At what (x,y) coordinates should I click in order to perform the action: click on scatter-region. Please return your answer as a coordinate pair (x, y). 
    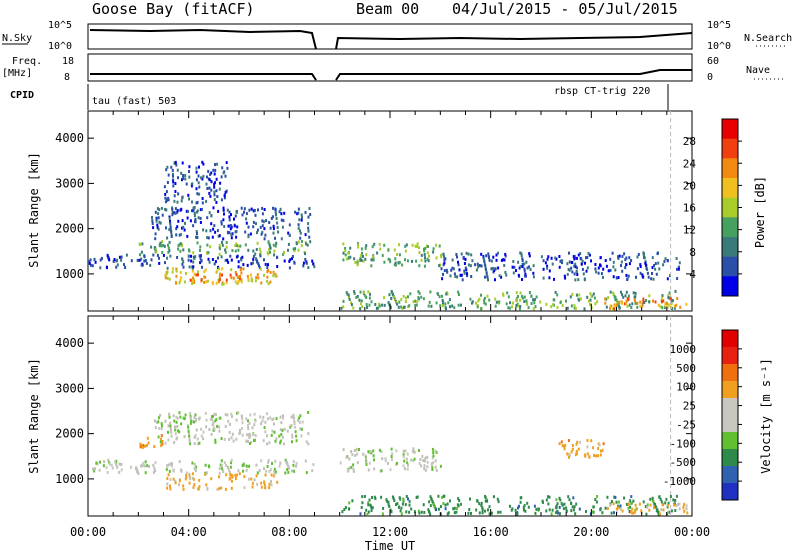
    Looking at the image, I should click on (221, 276).